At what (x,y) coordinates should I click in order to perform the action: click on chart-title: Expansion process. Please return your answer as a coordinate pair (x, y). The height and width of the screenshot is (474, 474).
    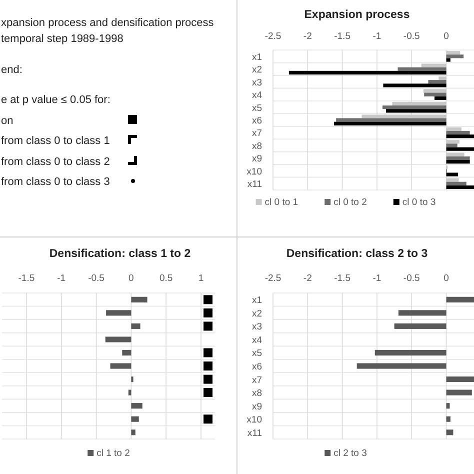
    Looking at the image, I should click on (357, 15).